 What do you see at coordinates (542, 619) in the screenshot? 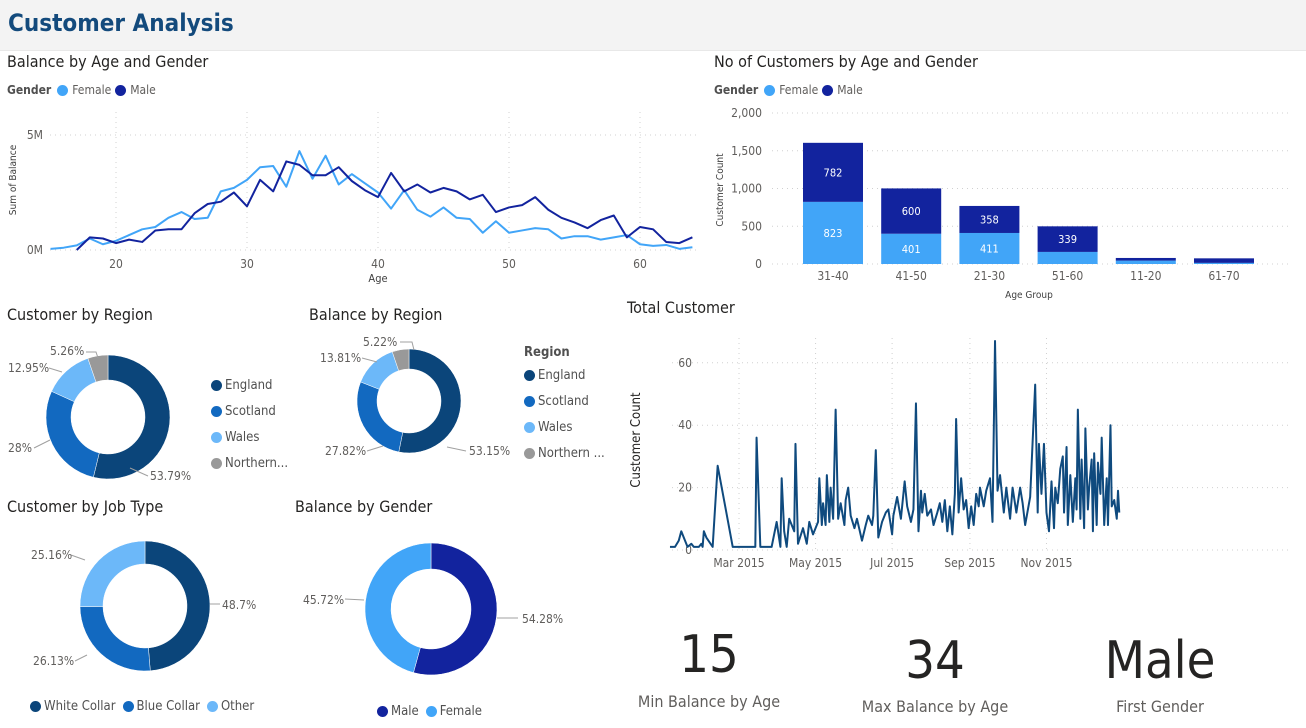
I see `data-label: 54.28%` at bounding box center [542, 619].